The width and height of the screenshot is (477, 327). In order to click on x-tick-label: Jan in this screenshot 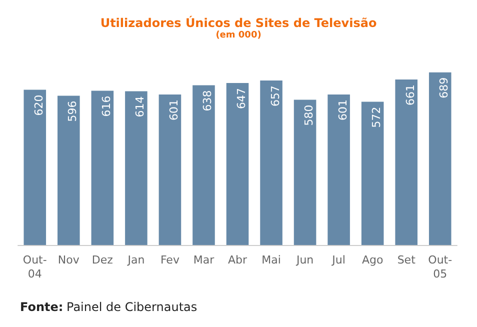, I will do `click(135, 260)`.